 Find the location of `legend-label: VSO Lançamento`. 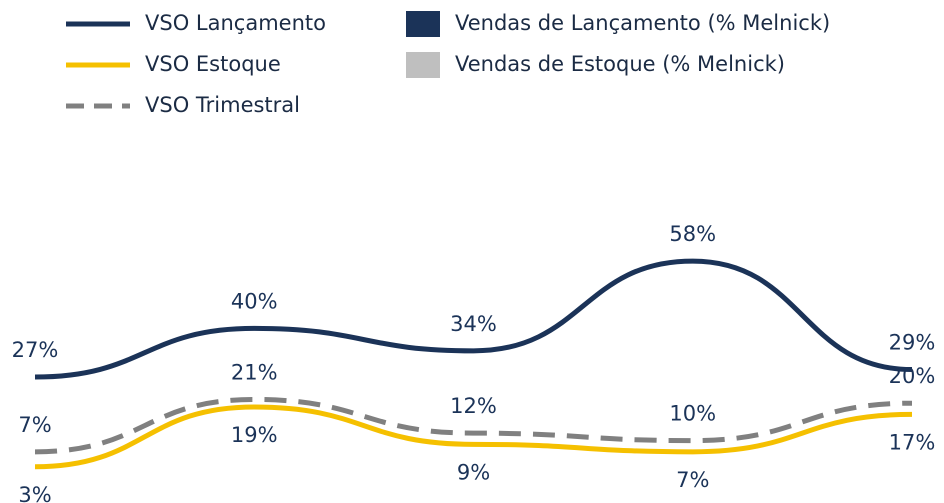

legend-label: VSO Lançamento is located at coordinates (235, 23).